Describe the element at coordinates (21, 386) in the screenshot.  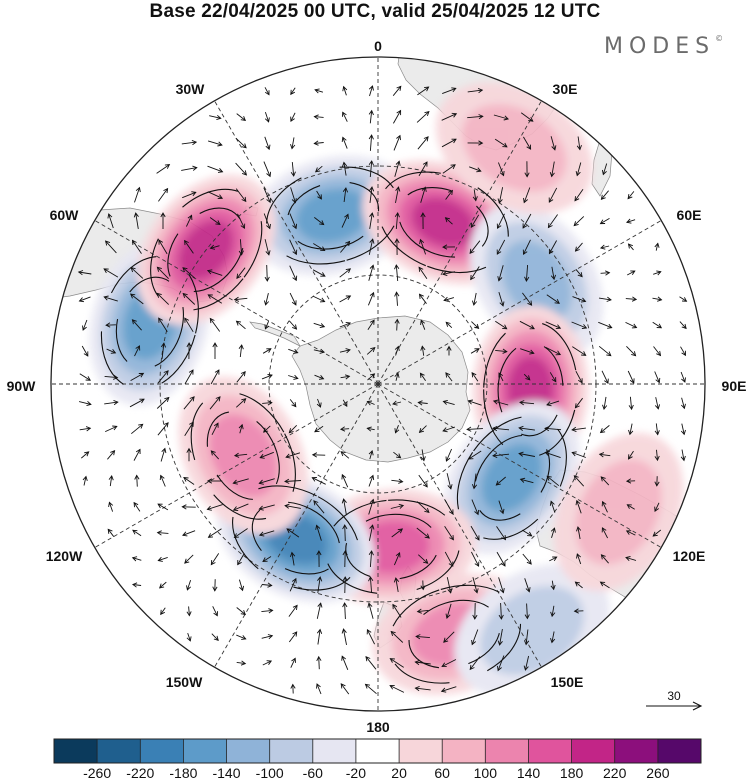
I see `lon-label-90w: 90W` at that location.